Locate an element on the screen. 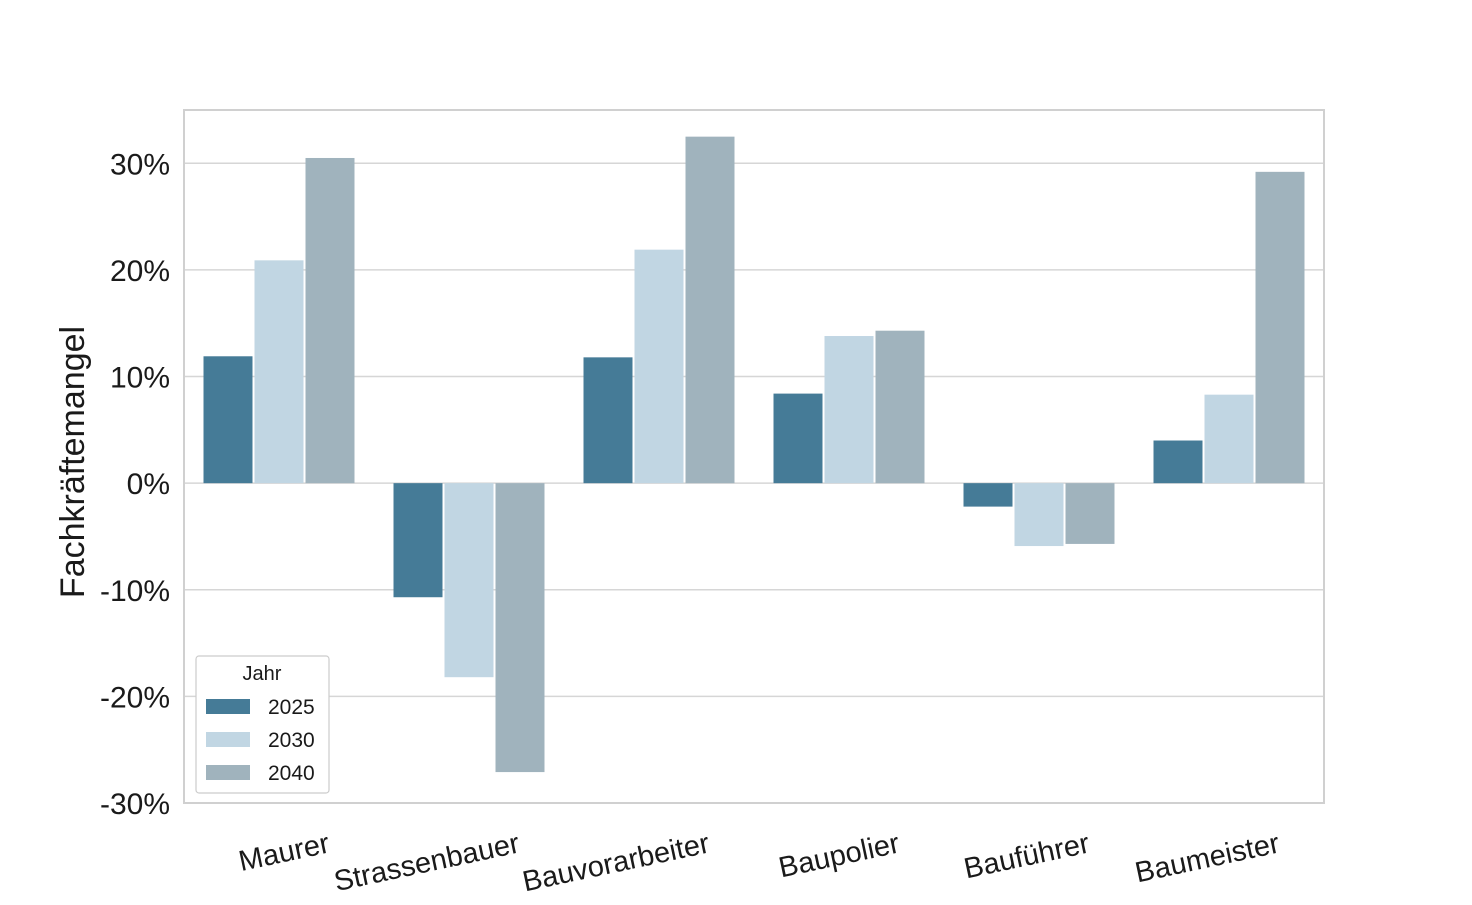 The height and width of the screenshot is (905, 1472). bar-maurer-2040 is located at coordinates (330, 320).